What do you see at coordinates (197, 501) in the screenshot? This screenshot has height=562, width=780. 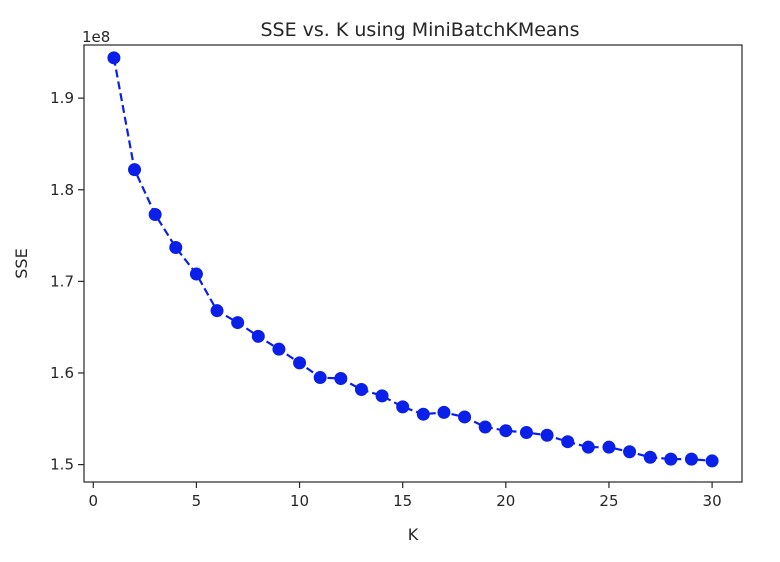 I see `x-tick-label: 5` at bounding box center [197, 501].